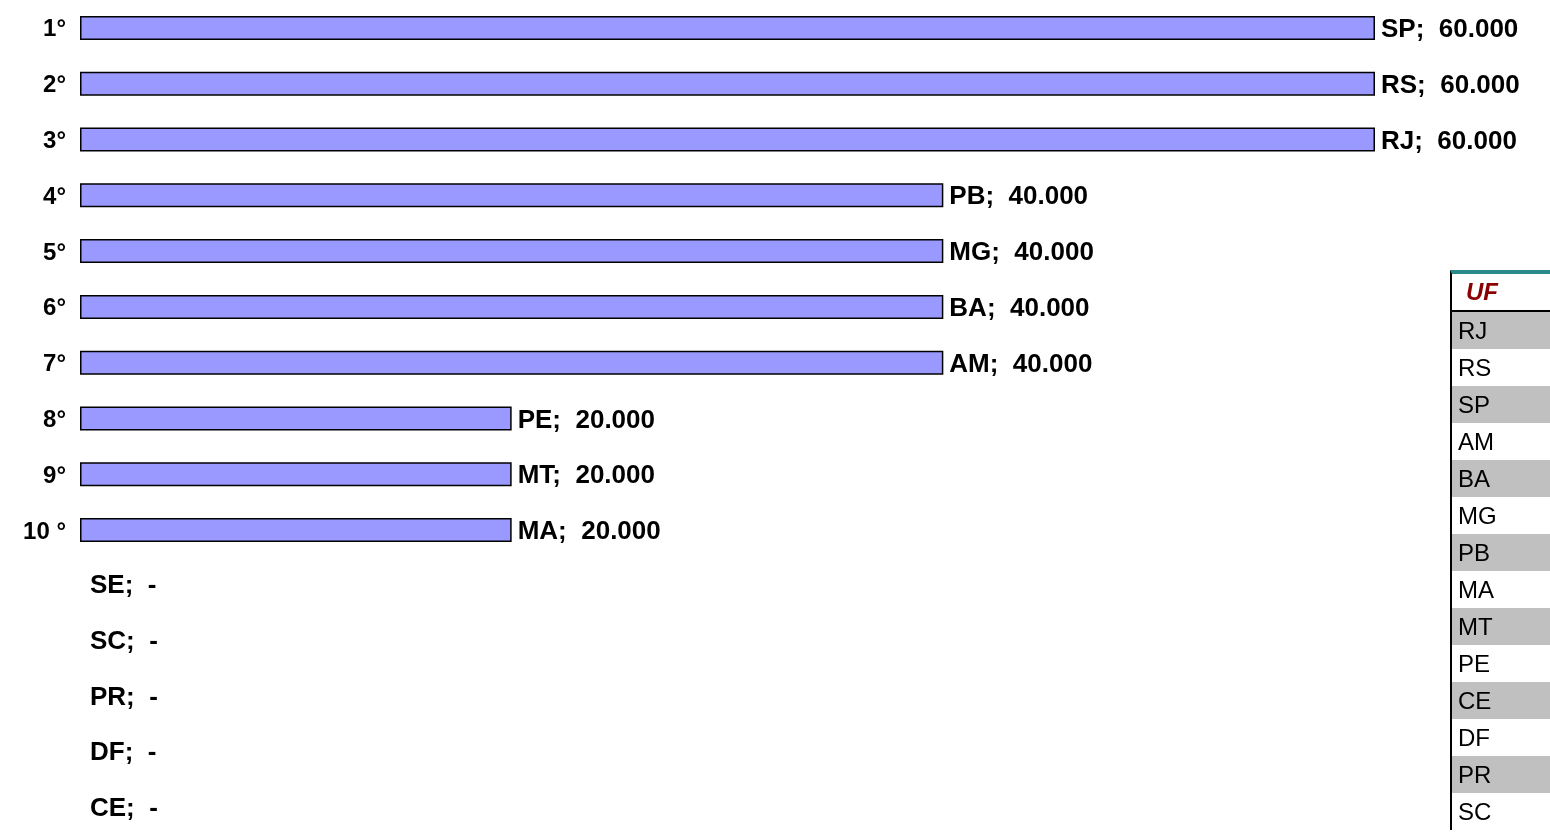  What do you see at coordinates (1501, 552) in the screenshot?
I see `category-label: PB` at bounding box center [1501, 552].